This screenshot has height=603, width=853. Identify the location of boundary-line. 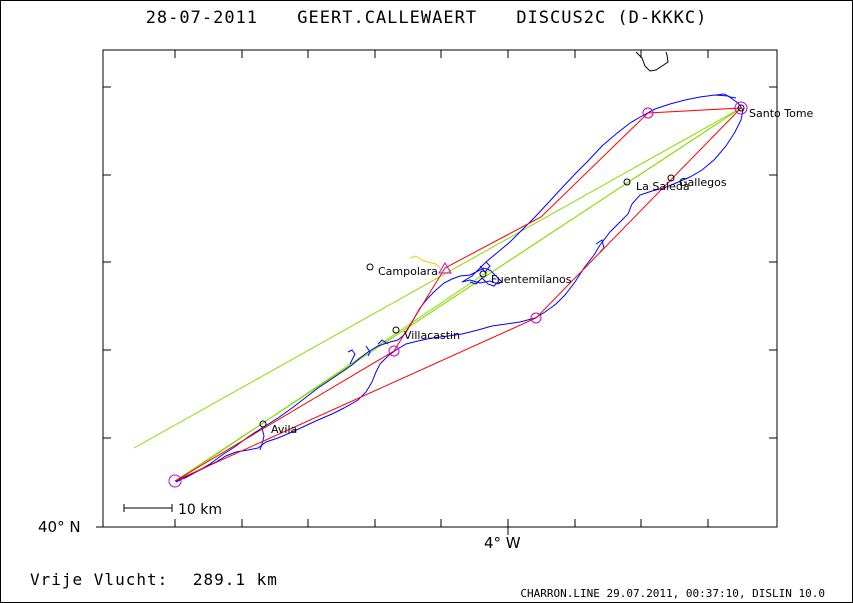
(652, 61).